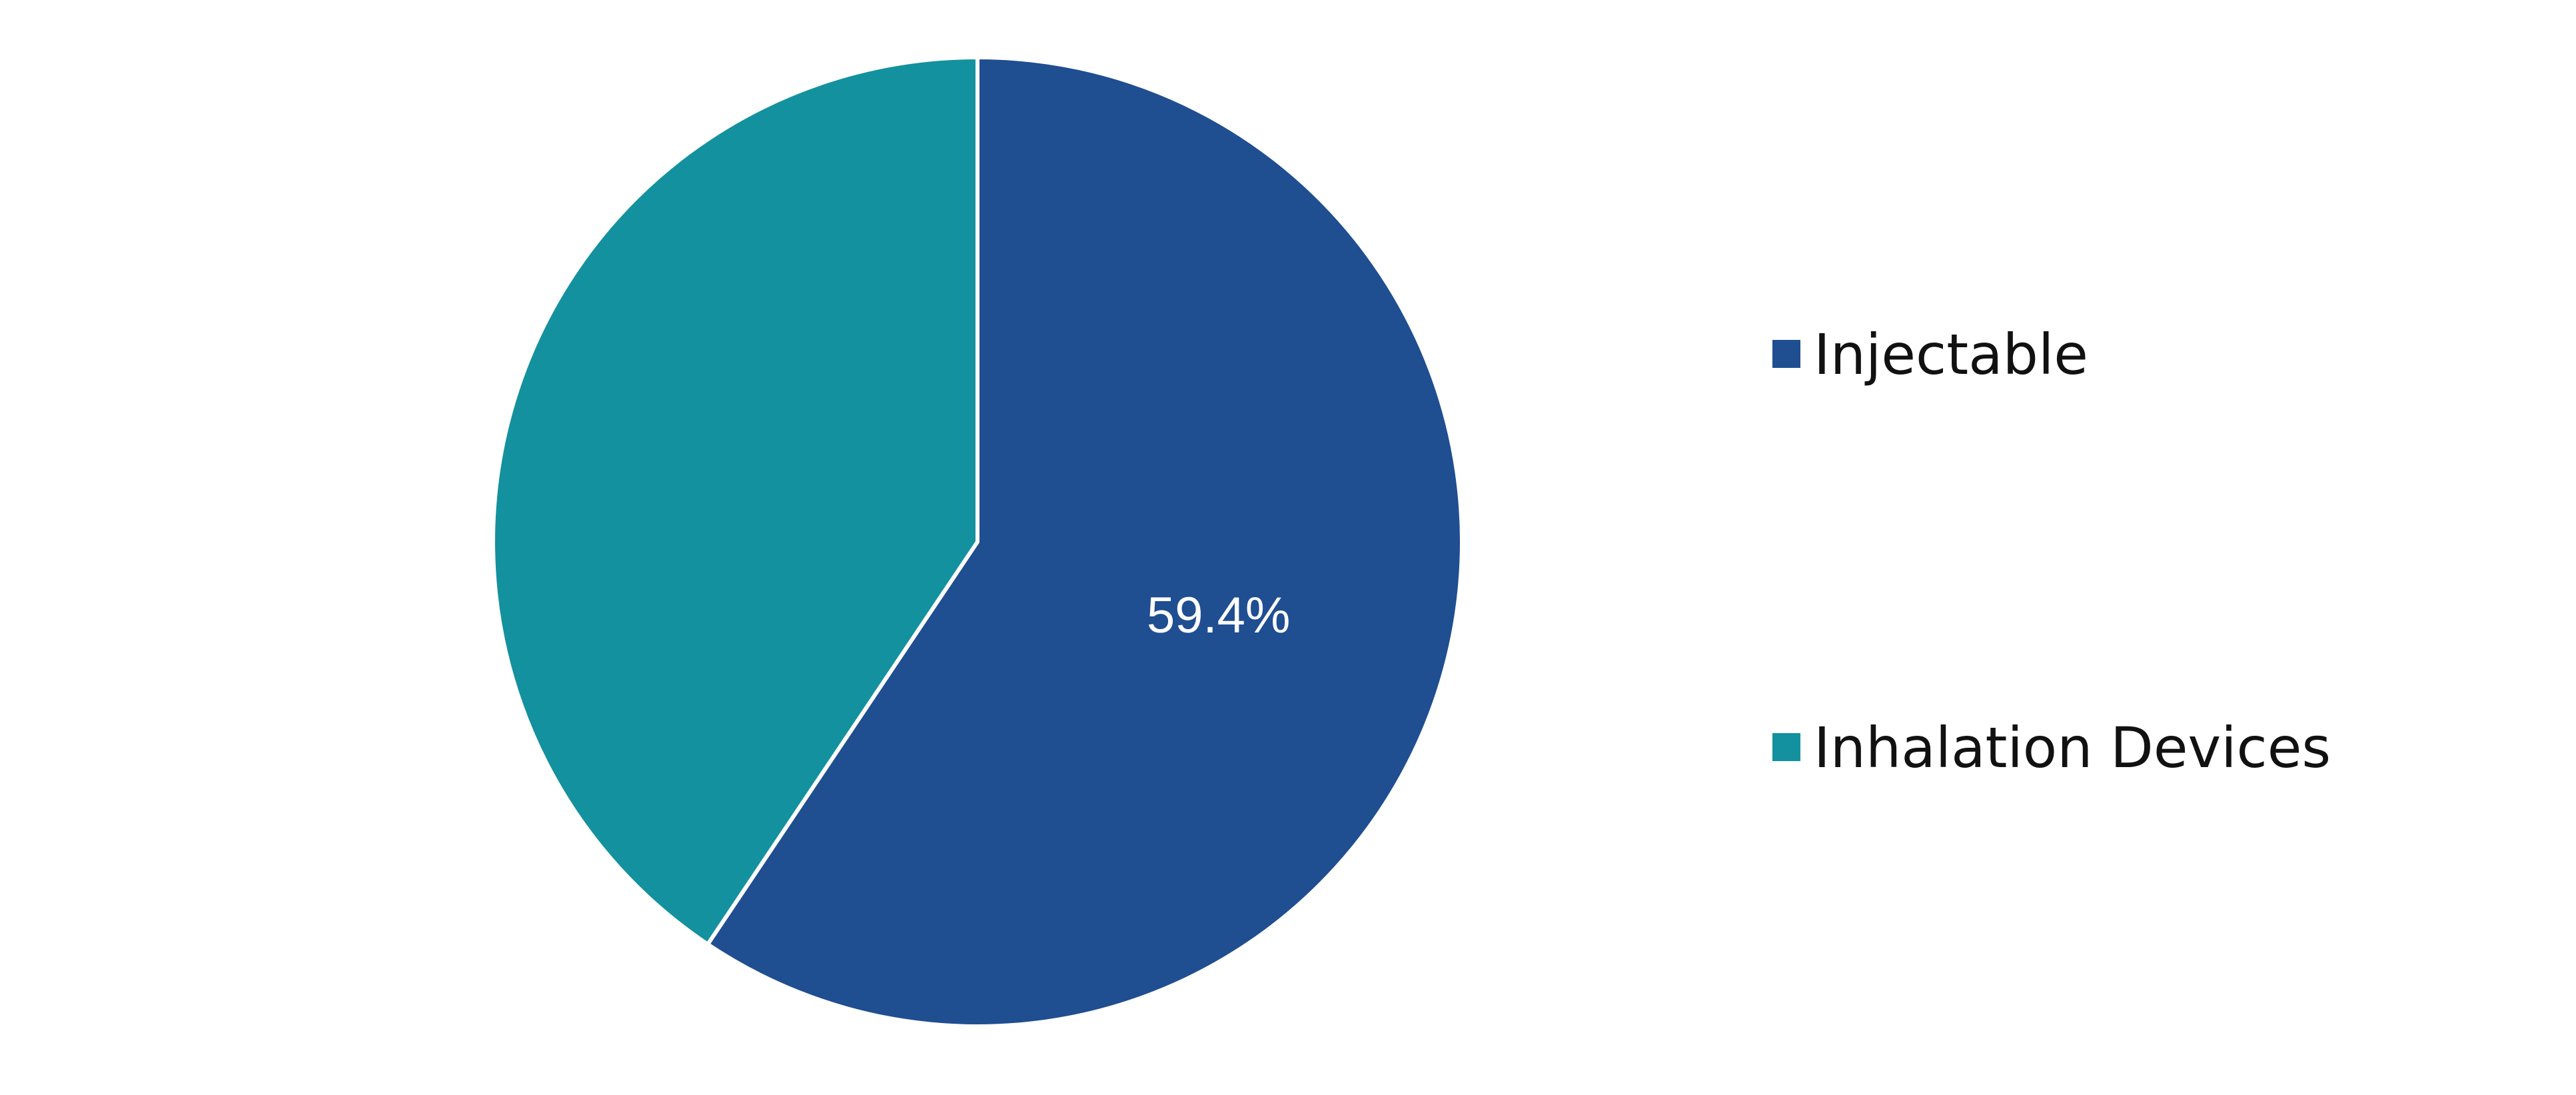 This screenshot has height=1095, width=2576. I want to click on legend-label-injectable: Injectable, so click(1951, 355).